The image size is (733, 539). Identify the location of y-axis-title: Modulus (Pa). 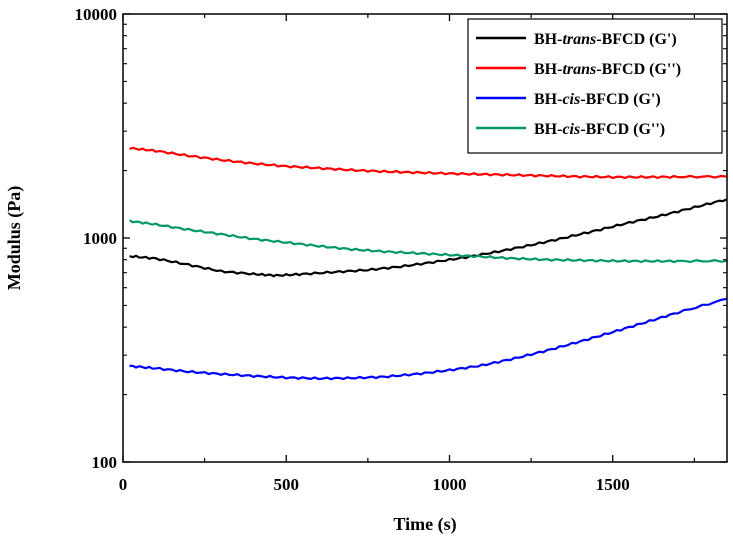
(14, 238).